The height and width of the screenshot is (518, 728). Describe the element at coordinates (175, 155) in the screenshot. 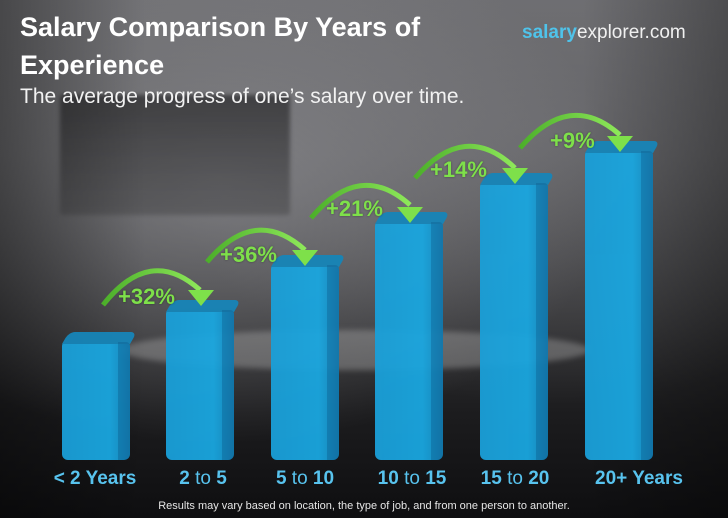

I see `background-wall` at that location.